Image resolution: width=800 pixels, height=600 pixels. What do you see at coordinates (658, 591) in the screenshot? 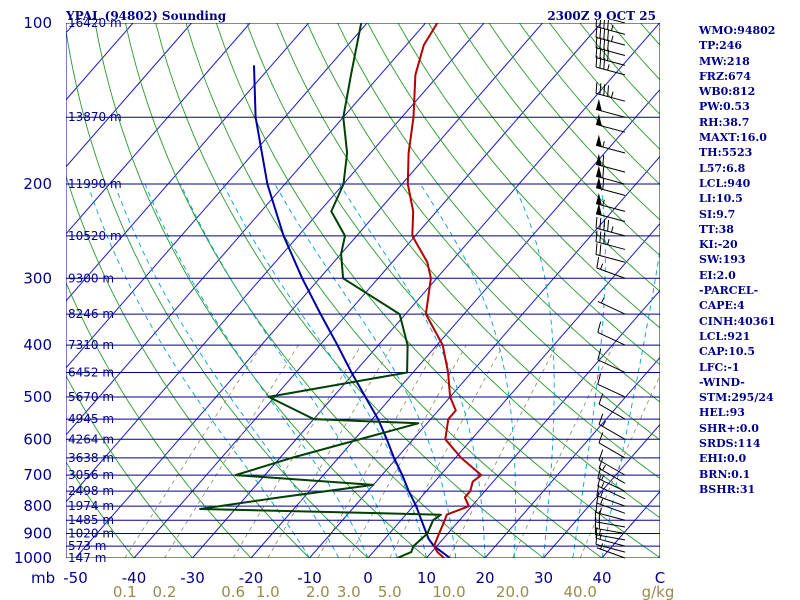
I see `mixing-ratio-label: g/kg` at bounding box center [658, 591].